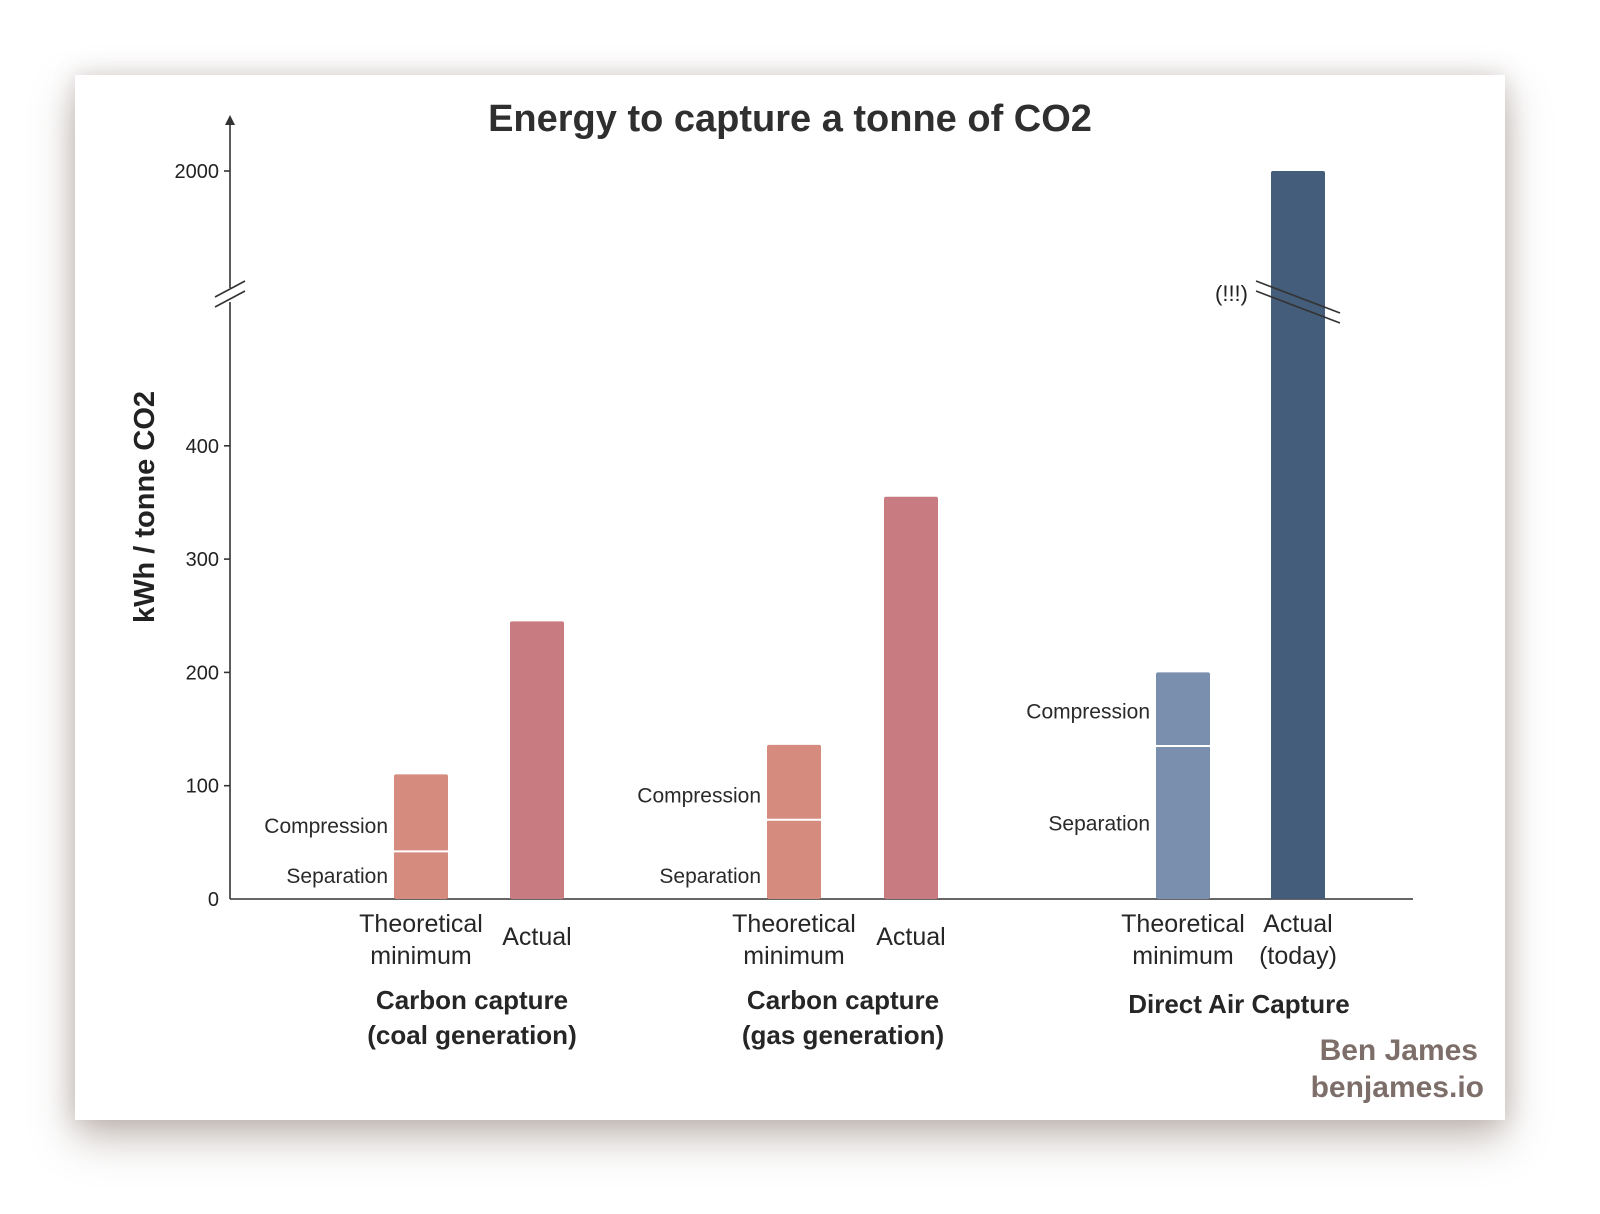  I want to click on annotation-label: (!!!), so click(1231, 293).